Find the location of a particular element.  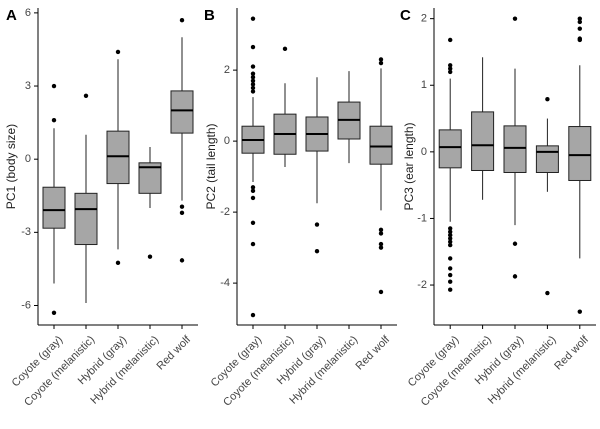

panel-label: A is located at coordinates (11, 15).